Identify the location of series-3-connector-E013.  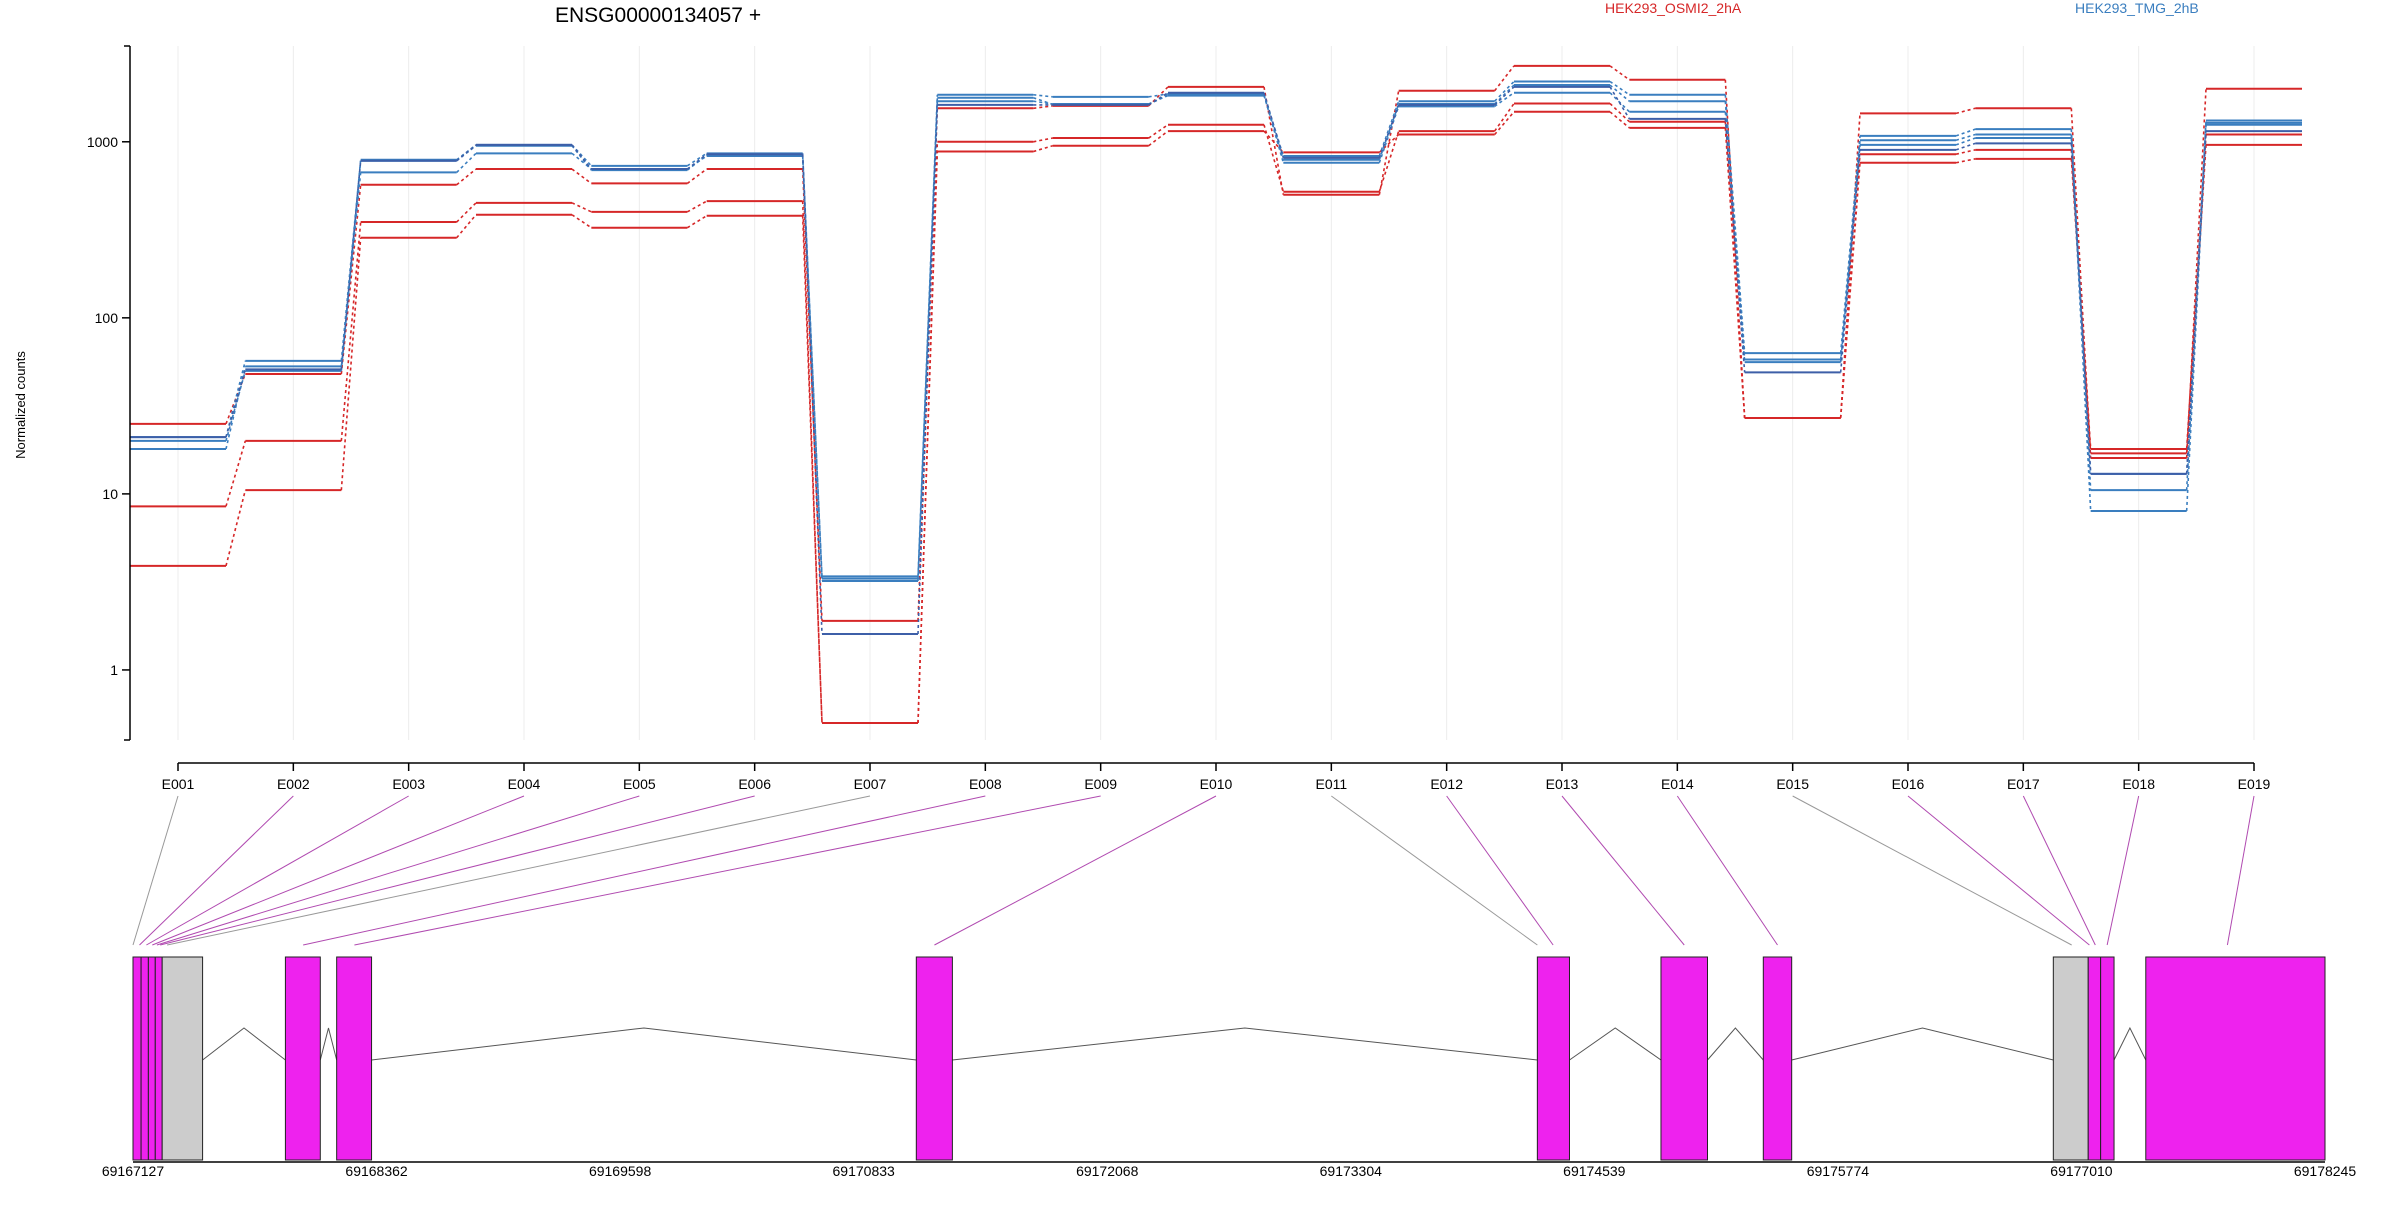
(1619, 120).